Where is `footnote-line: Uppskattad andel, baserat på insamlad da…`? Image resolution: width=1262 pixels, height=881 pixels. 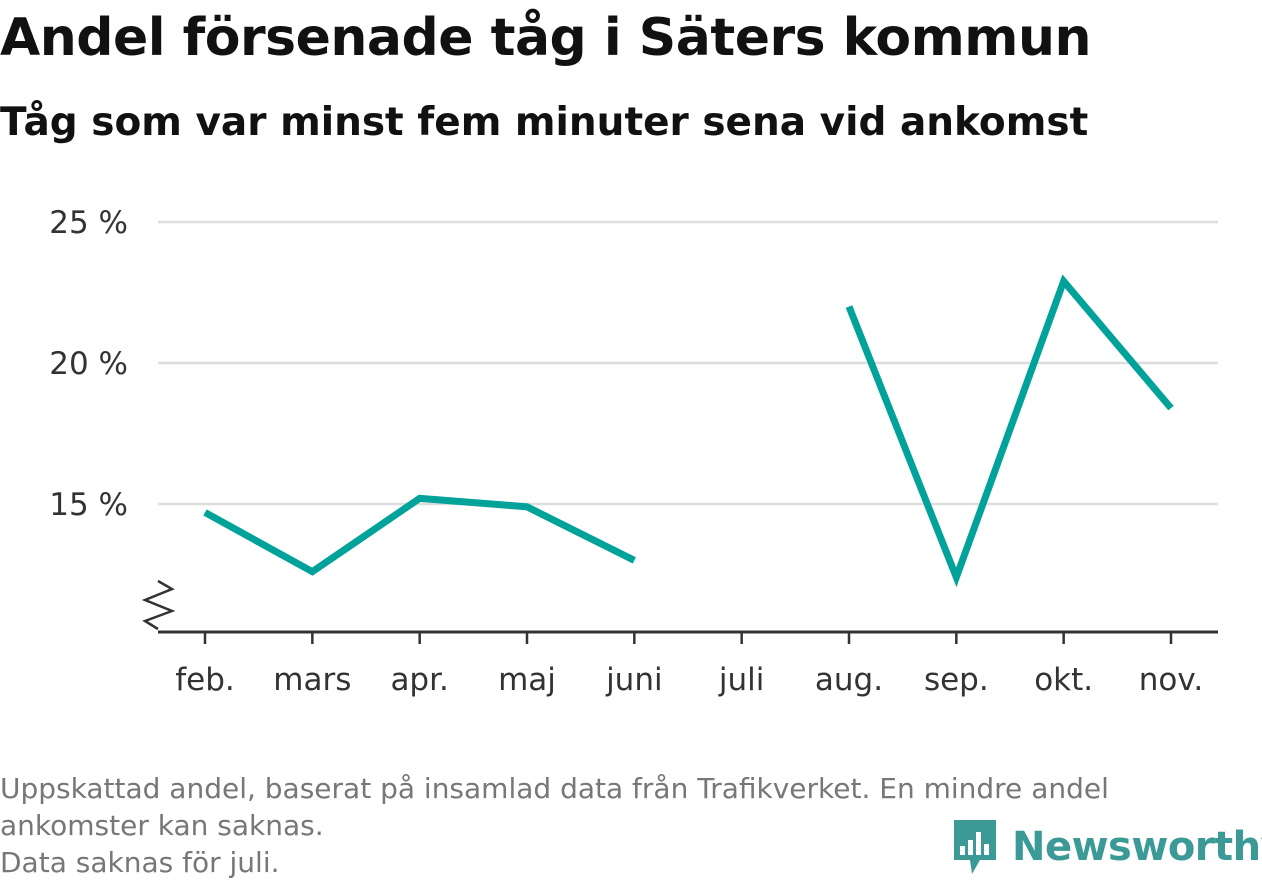
footnote-line: Uppskattad andel, baserat på insamlad da… is located at coordinates (554, 788).